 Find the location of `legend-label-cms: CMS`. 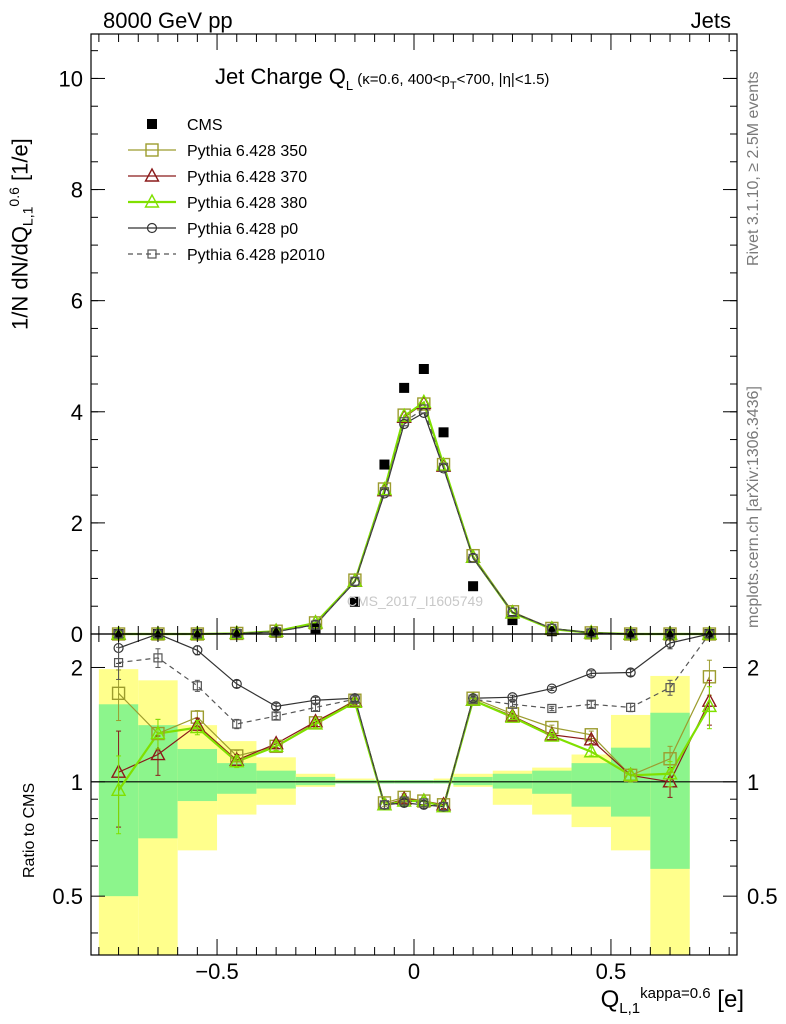

legend-label-cms: CMS is located at coordinates (205, 125).